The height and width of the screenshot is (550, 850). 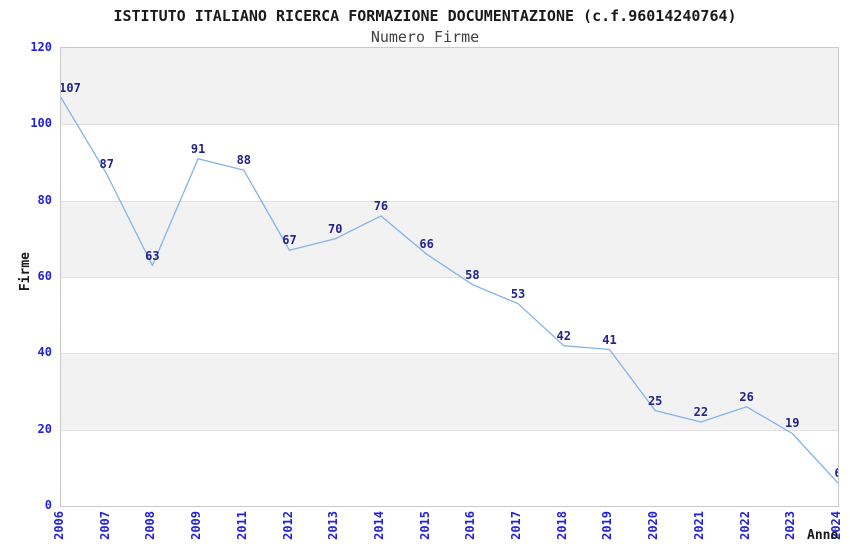 I want to click on data-point-label: 42, so click(x=563, y=335).